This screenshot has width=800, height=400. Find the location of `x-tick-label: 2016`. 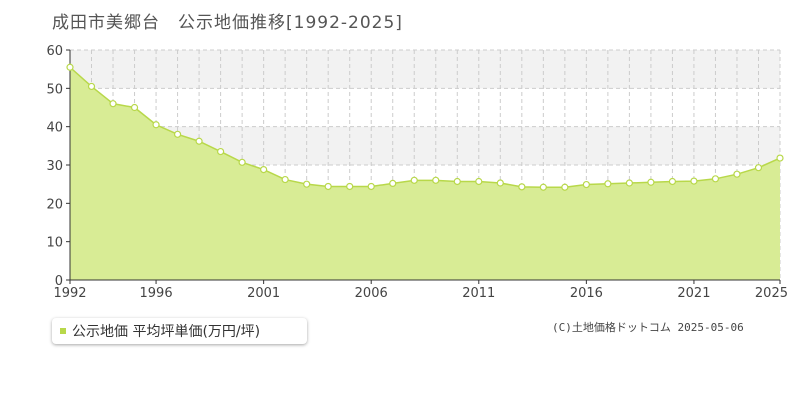

x-tick-label: 2016 is located at coordinates (586, 293).